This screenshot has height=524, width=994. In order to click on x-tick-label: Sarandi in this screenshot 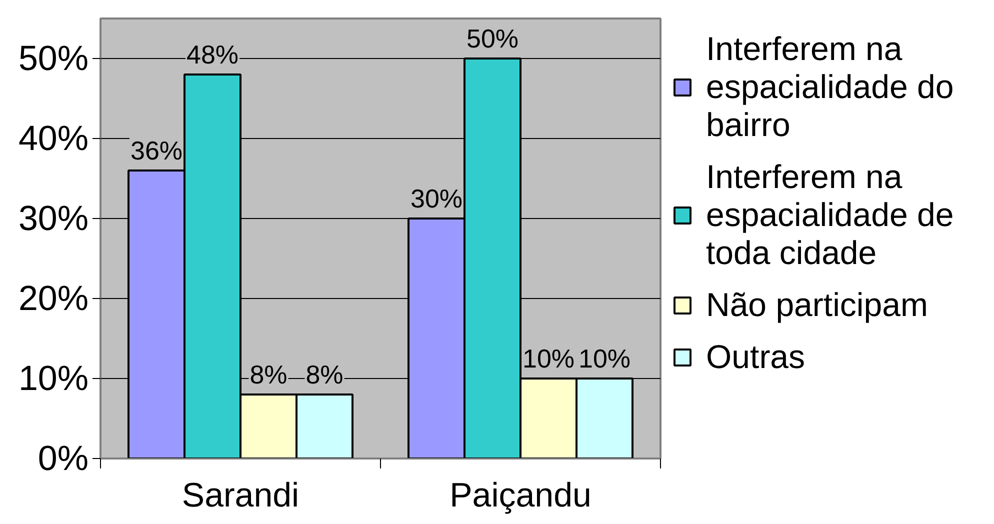, I will do `click(241, 495)`.